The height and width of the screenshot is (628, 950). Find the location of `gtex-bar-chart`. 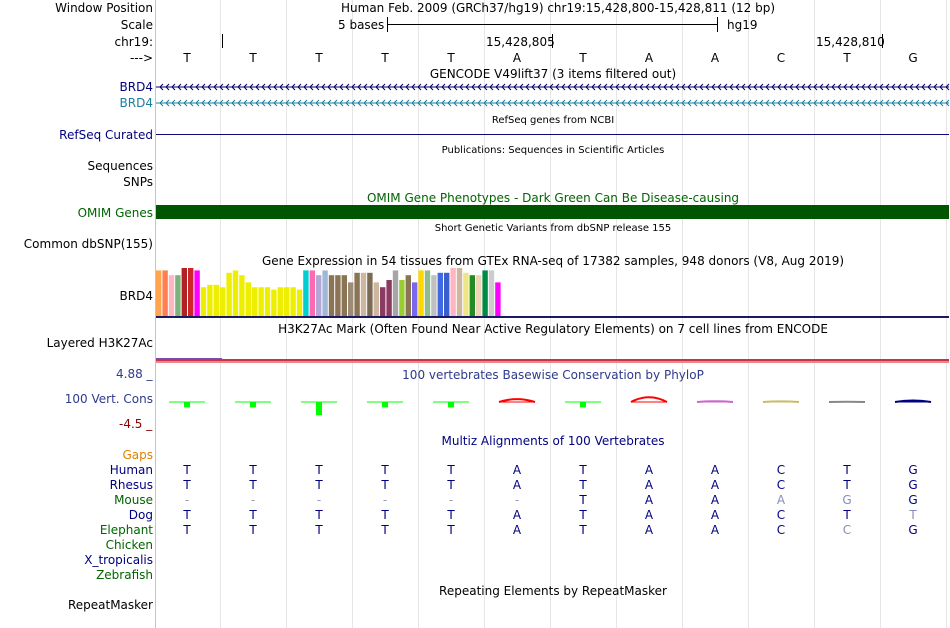

gtex-bar-chart is located at coordinates (553, 293).